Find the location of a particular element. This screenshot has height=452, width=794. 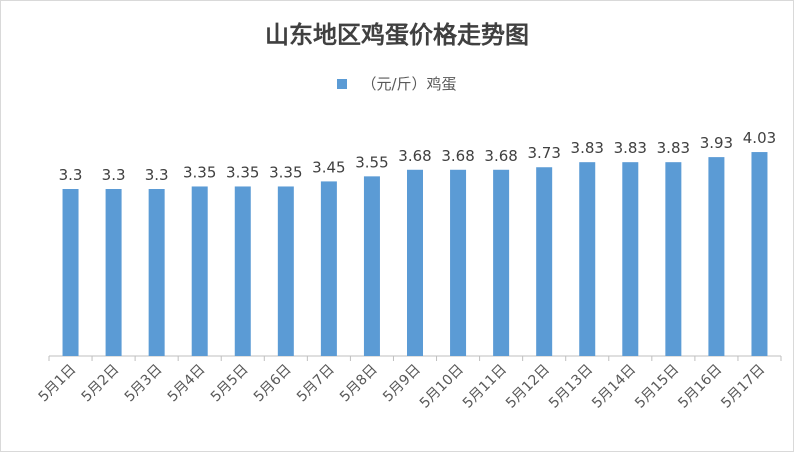

x-tick-label: 5月15日 is located at coordinates (657, 387).